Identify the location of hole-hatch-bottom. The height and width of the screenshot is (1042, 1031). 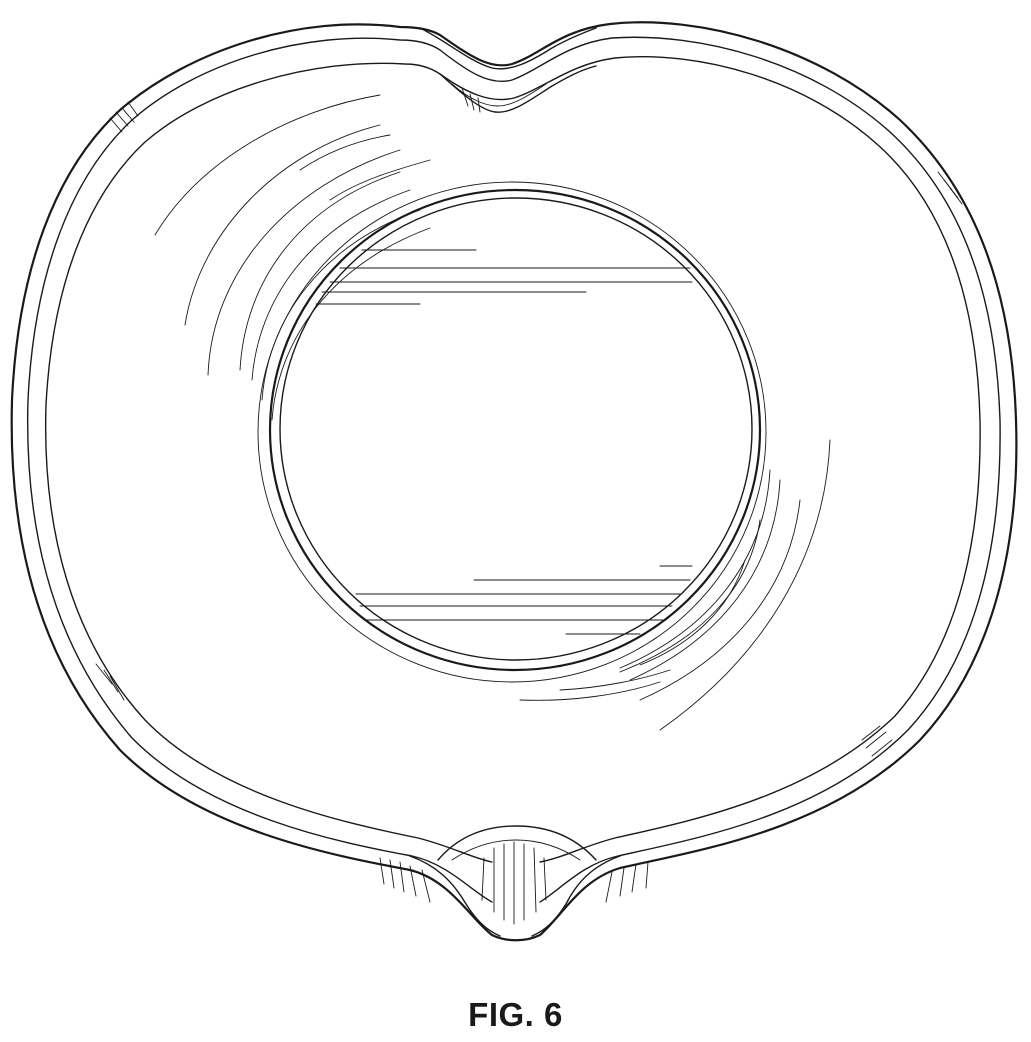
(524, 600).